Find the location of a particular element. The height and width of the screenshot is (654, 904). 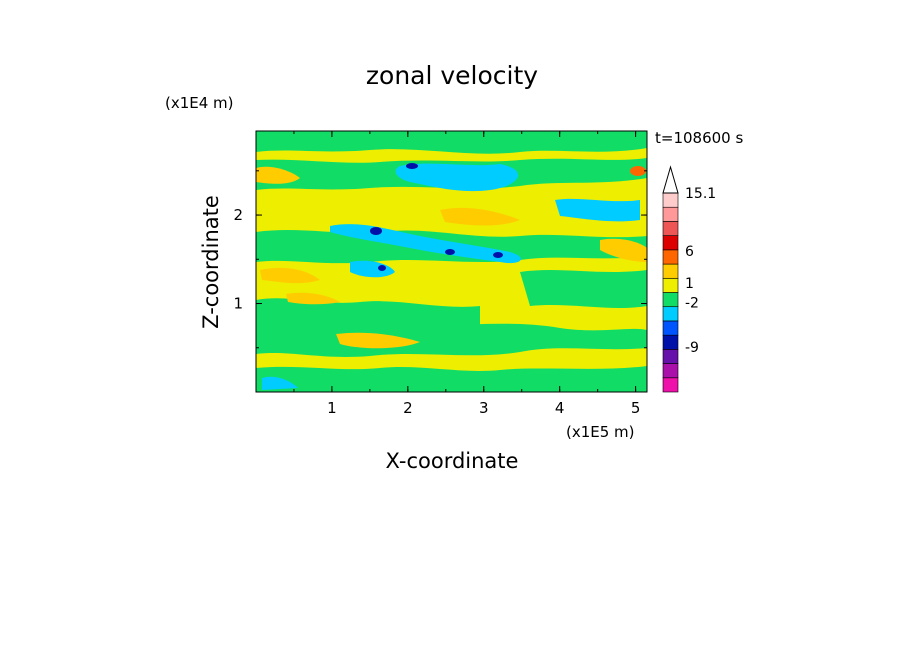

colorbar-overflow-arrow is located at coordinates (670, 179).